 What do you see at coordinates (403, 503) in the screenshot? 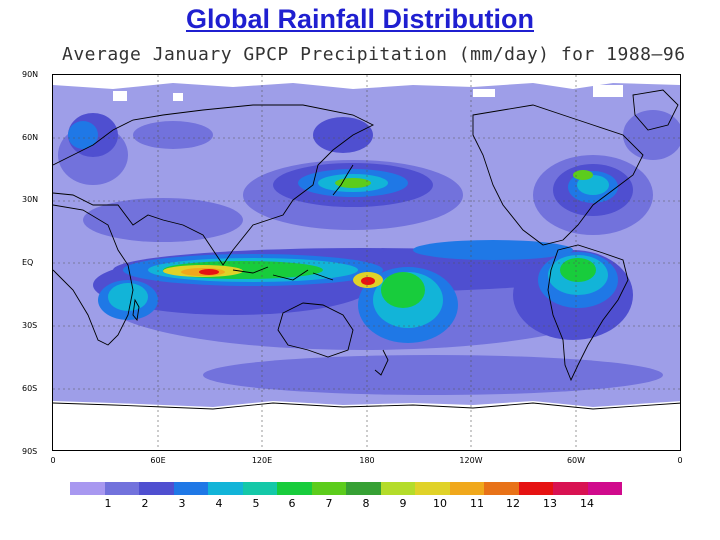
I see `colorbar-label-9: 9` at bounding box center [403, 503].